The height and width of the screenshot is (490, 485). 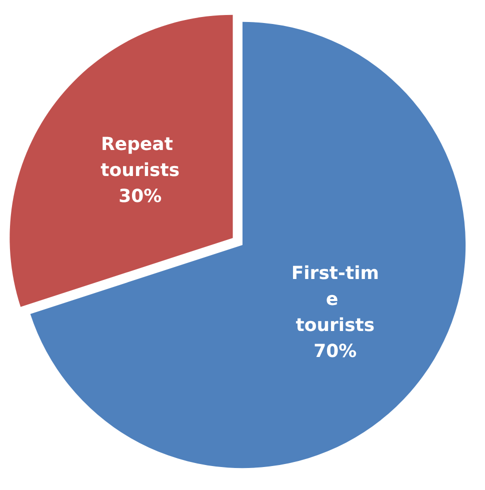 What do you see at coordinates (335, 351) in the screenshot?
I see `data-label: 70%` at bounding box center [335, 351].